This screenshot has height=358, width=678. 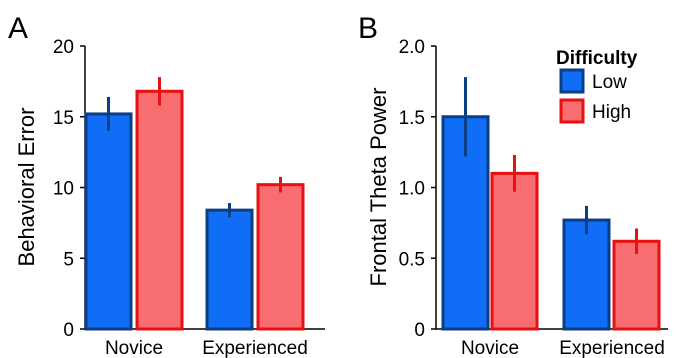 What do you see at coordinates (597, 58) in the screenshot?
I see `legend-title: Difficulty` at bounding box center [597, 58].